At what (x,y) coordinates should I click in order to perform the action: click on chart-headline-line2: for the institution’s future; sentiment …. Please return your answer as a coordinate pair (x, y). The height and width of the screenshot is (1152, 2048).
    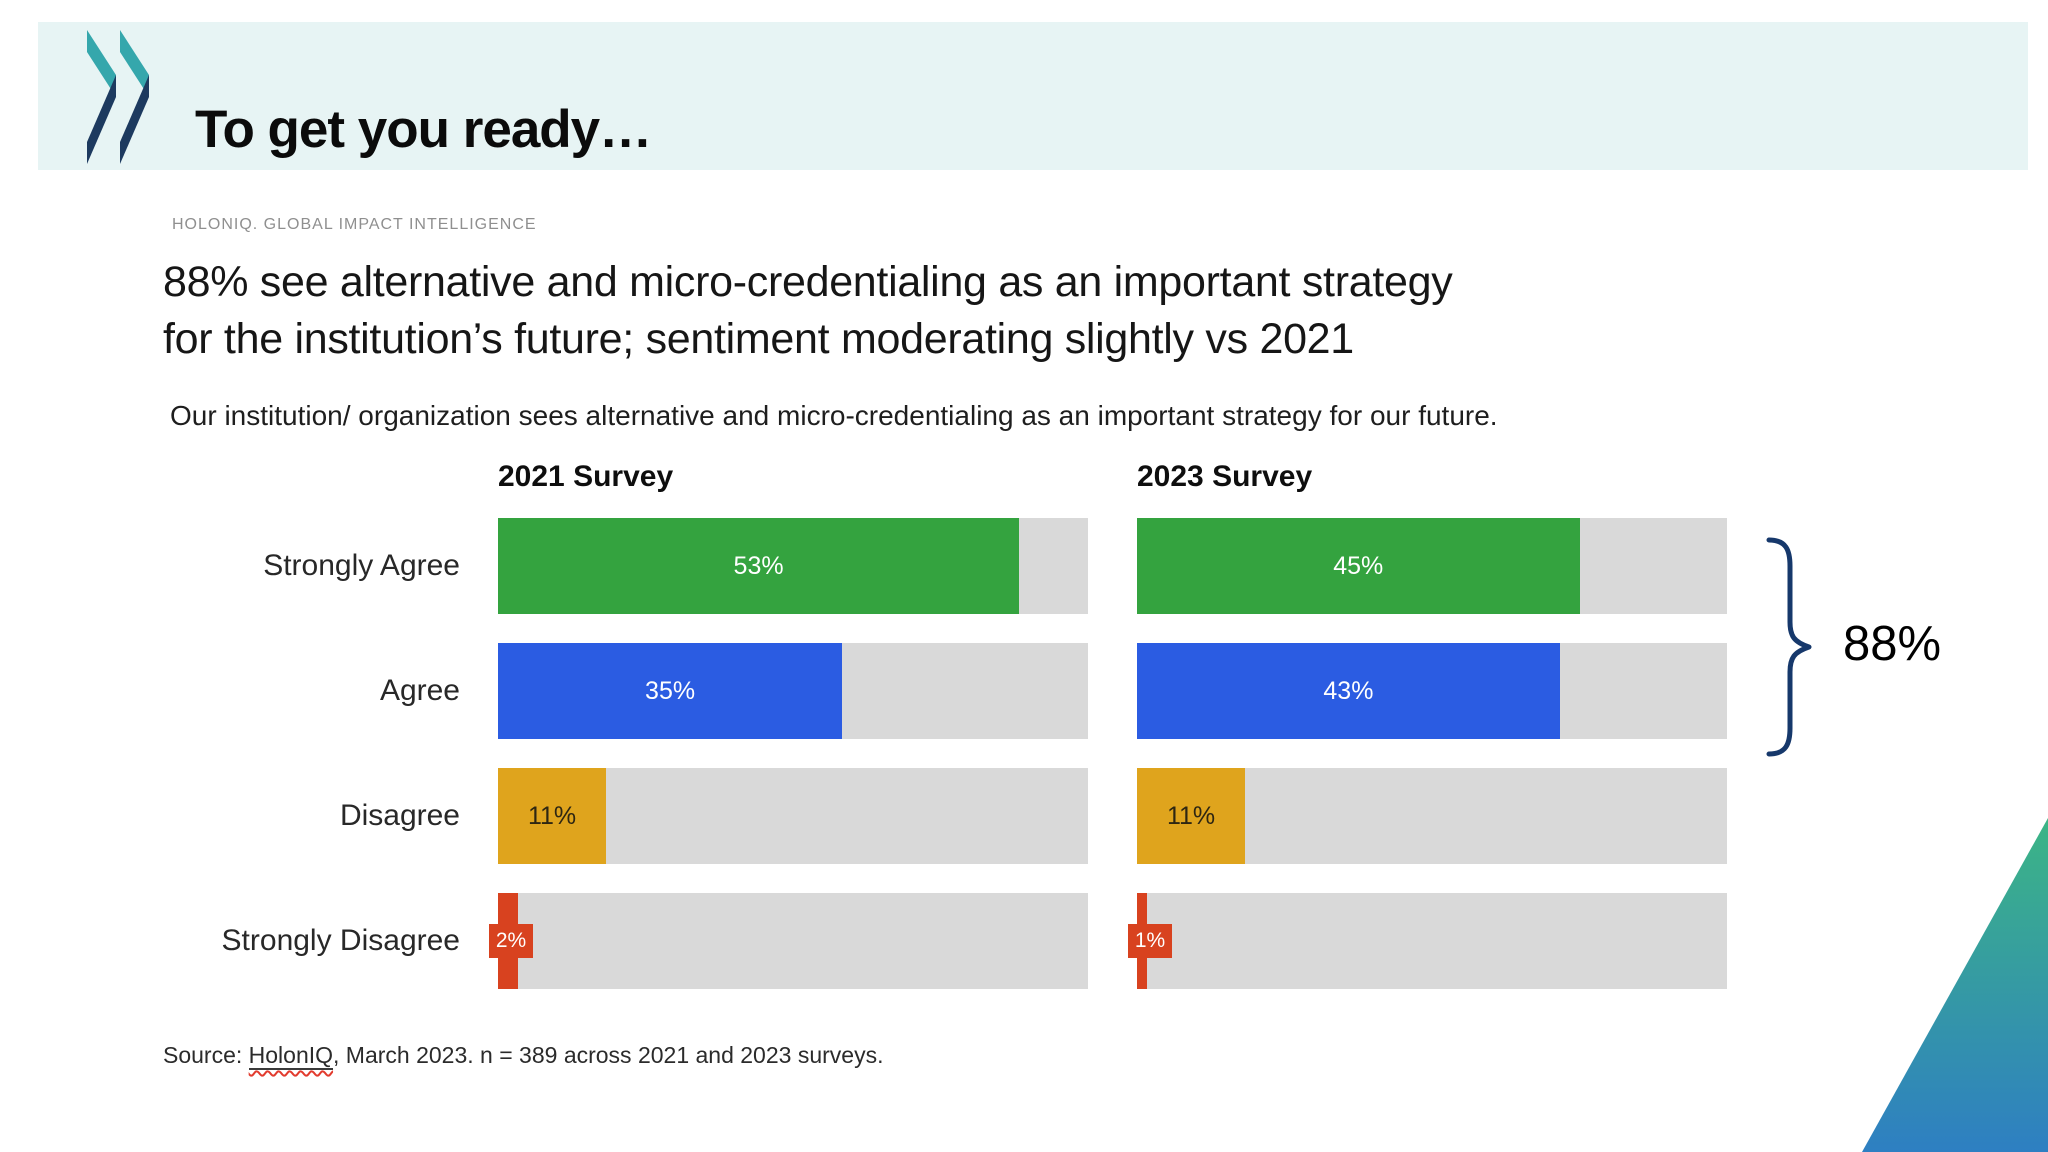
    Looking at the image, I should click on (758, 339).